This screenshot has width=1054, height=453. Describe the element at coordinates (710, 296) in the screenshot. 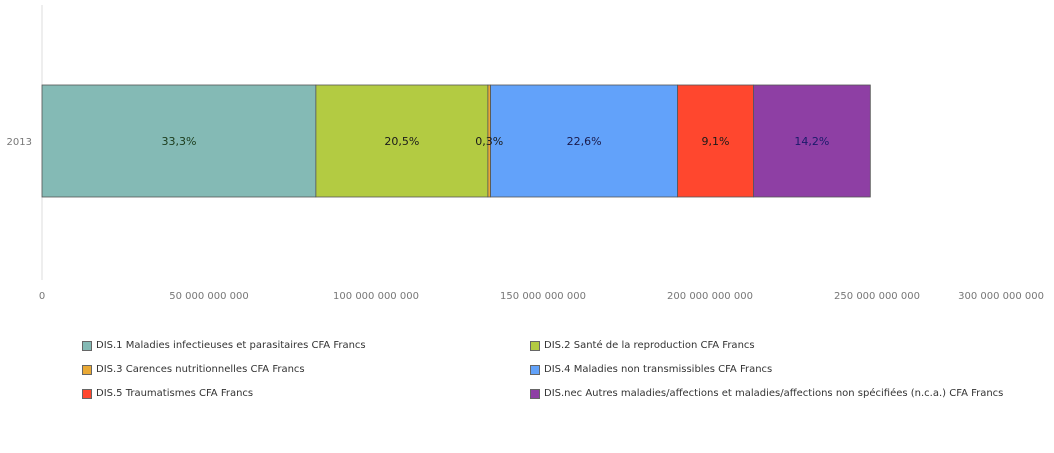

I see `x-tick-label: 200 000 000 000` at that location.